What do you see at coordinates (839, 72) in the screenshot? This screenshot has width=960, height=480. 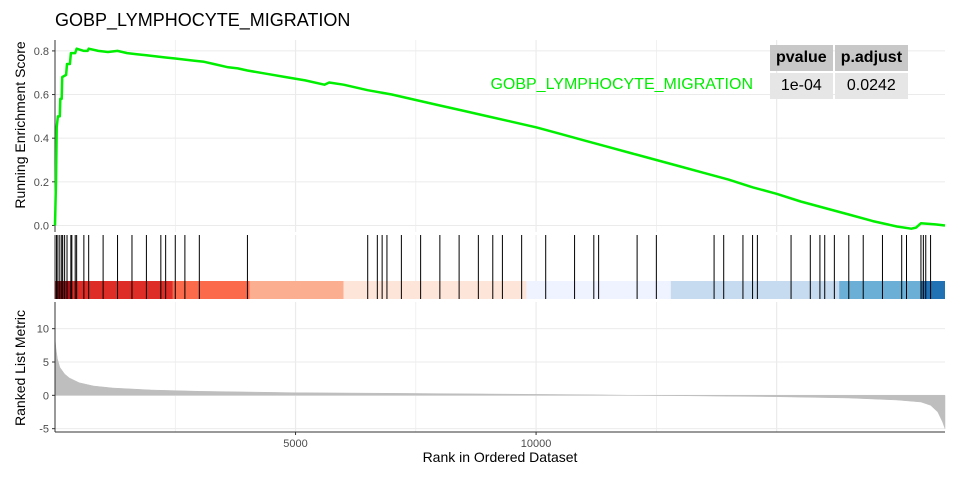 I see `pvalue-table: pvalue p.adjust 1e-04 0.0242` at bounding box center [839, 72].